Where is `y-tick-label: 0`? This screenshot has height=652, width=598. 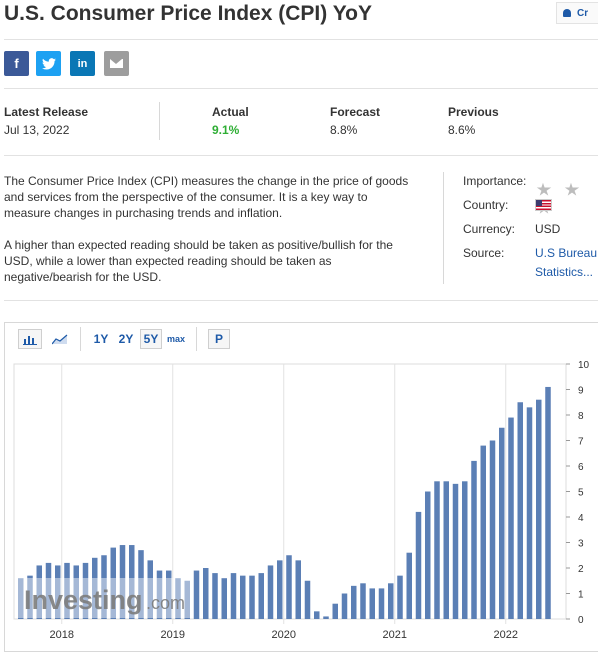 y-tick-label: 0 is located at coordinates (581, 620).